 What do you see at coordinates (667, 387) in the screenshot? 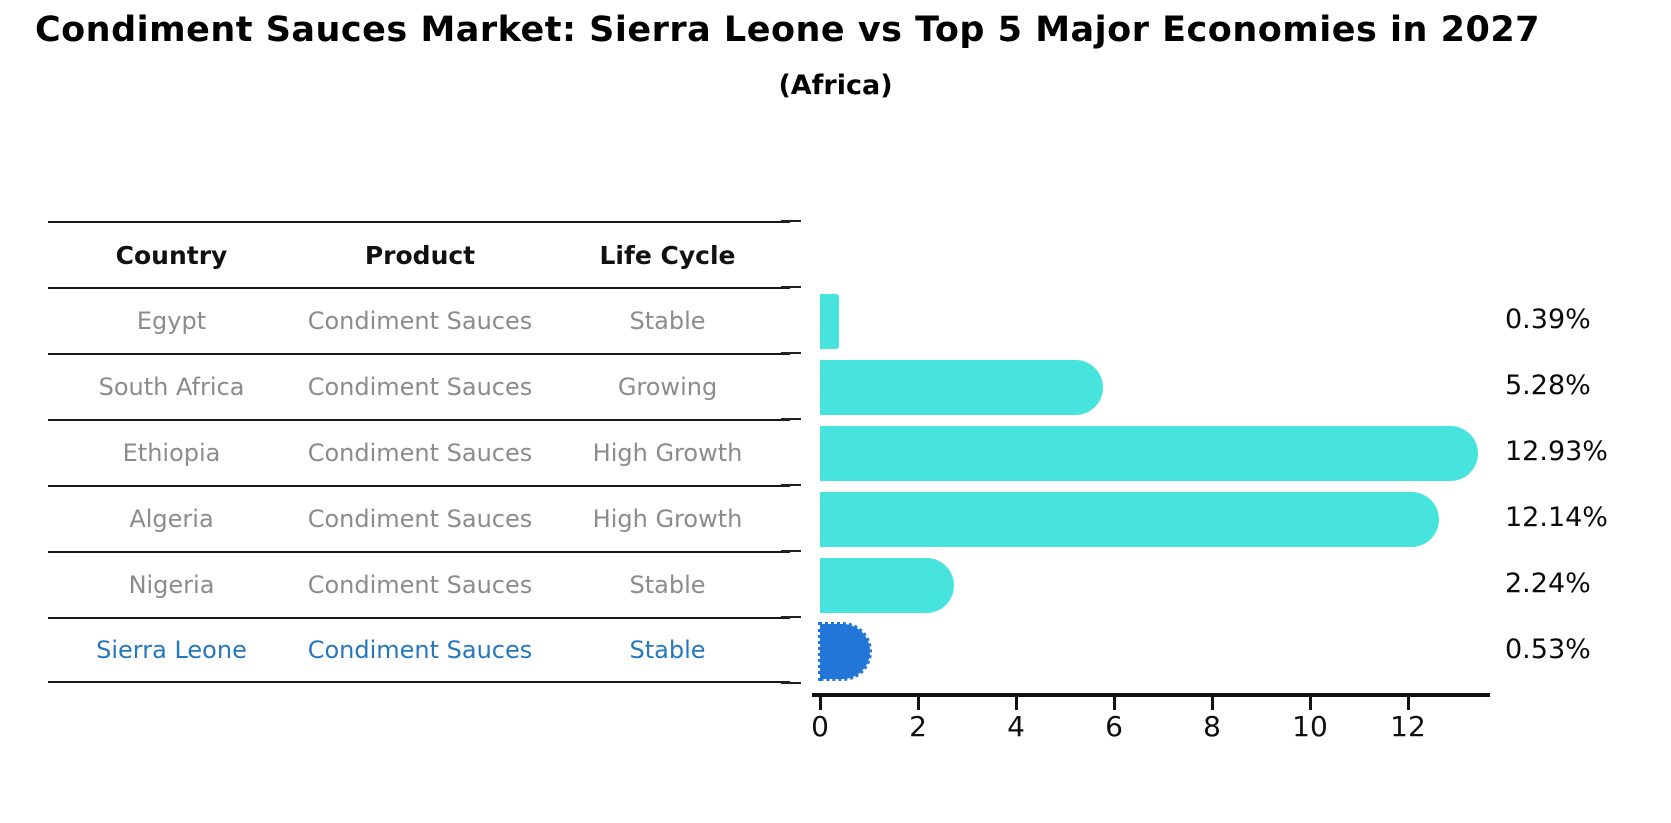
I see `lifecycle-cell: Growing` at bounding box center [667, 387].